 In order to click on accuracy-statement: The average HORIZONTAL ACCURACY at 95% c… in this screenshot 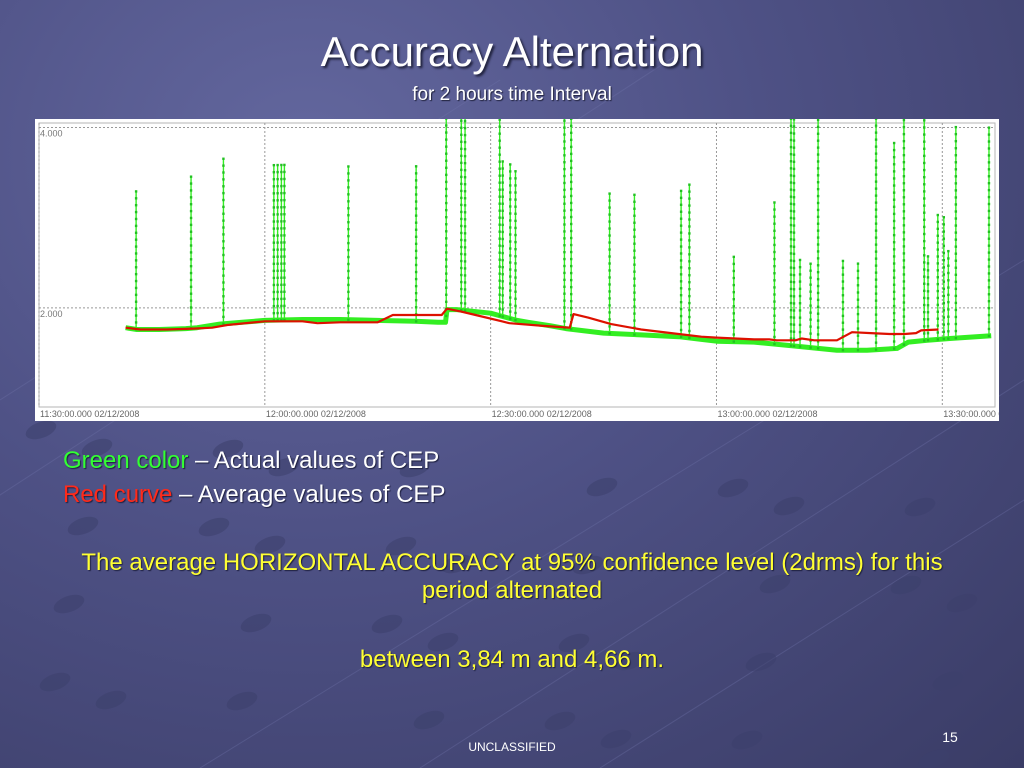, I will do `click(512, 576)`.